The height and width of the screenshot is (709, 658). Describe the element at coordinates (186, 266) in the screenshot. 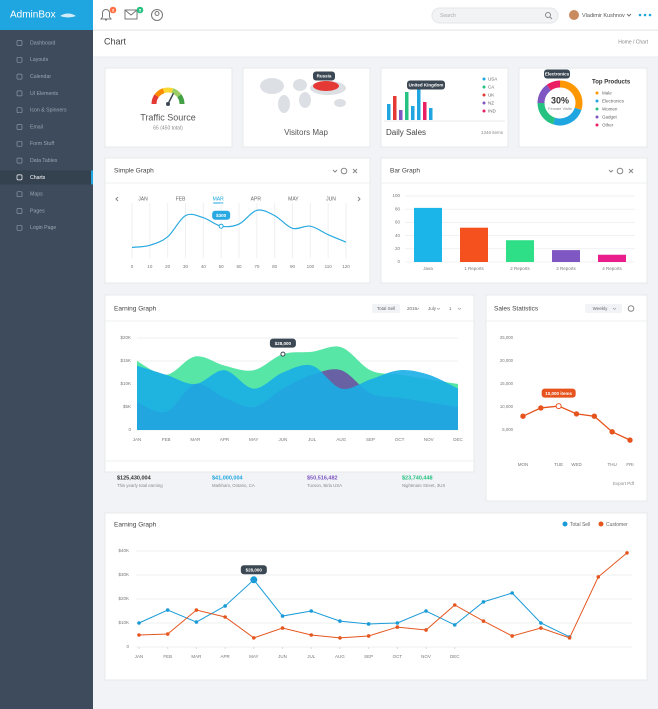

I see `x-tick-label: 30` at that location.